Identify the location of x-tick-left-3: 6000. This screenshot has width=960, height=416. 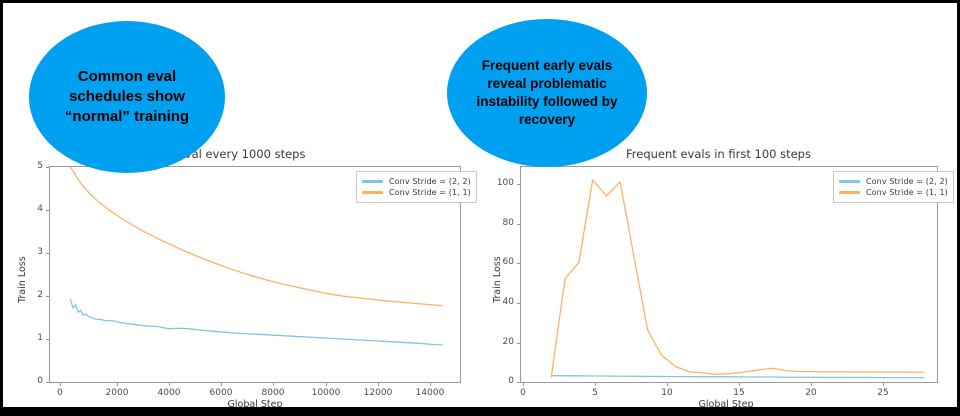
(221, 393).